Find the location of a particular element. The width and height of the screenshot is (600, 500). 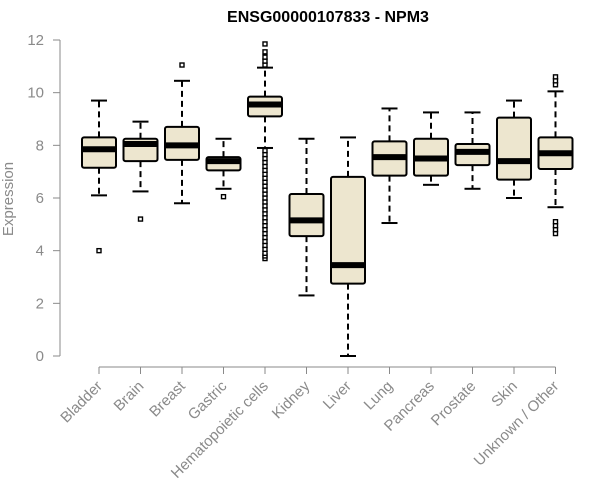

box-kidney is located at coordinates (306, 217).